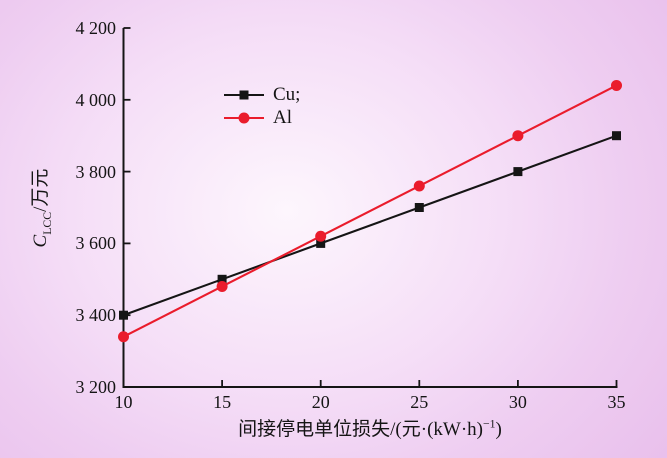  I want to click on x-tick-label: 30, so click(517, 402).